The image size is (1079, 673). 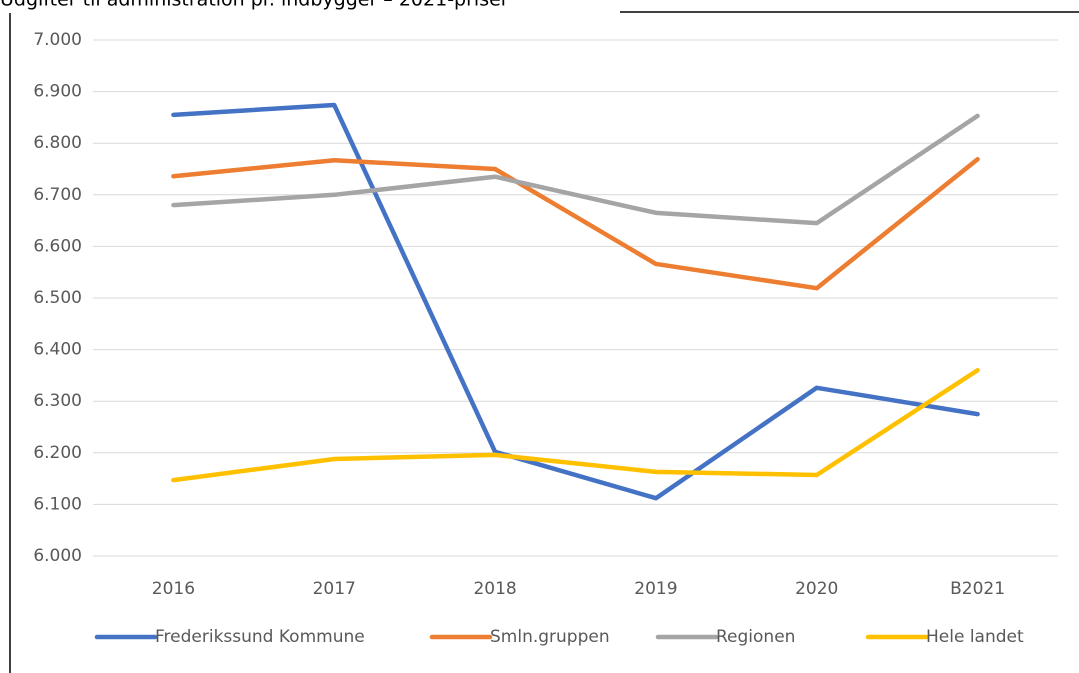 I want to click on y-tick-label: 6.800, so click(x=57, y=143).